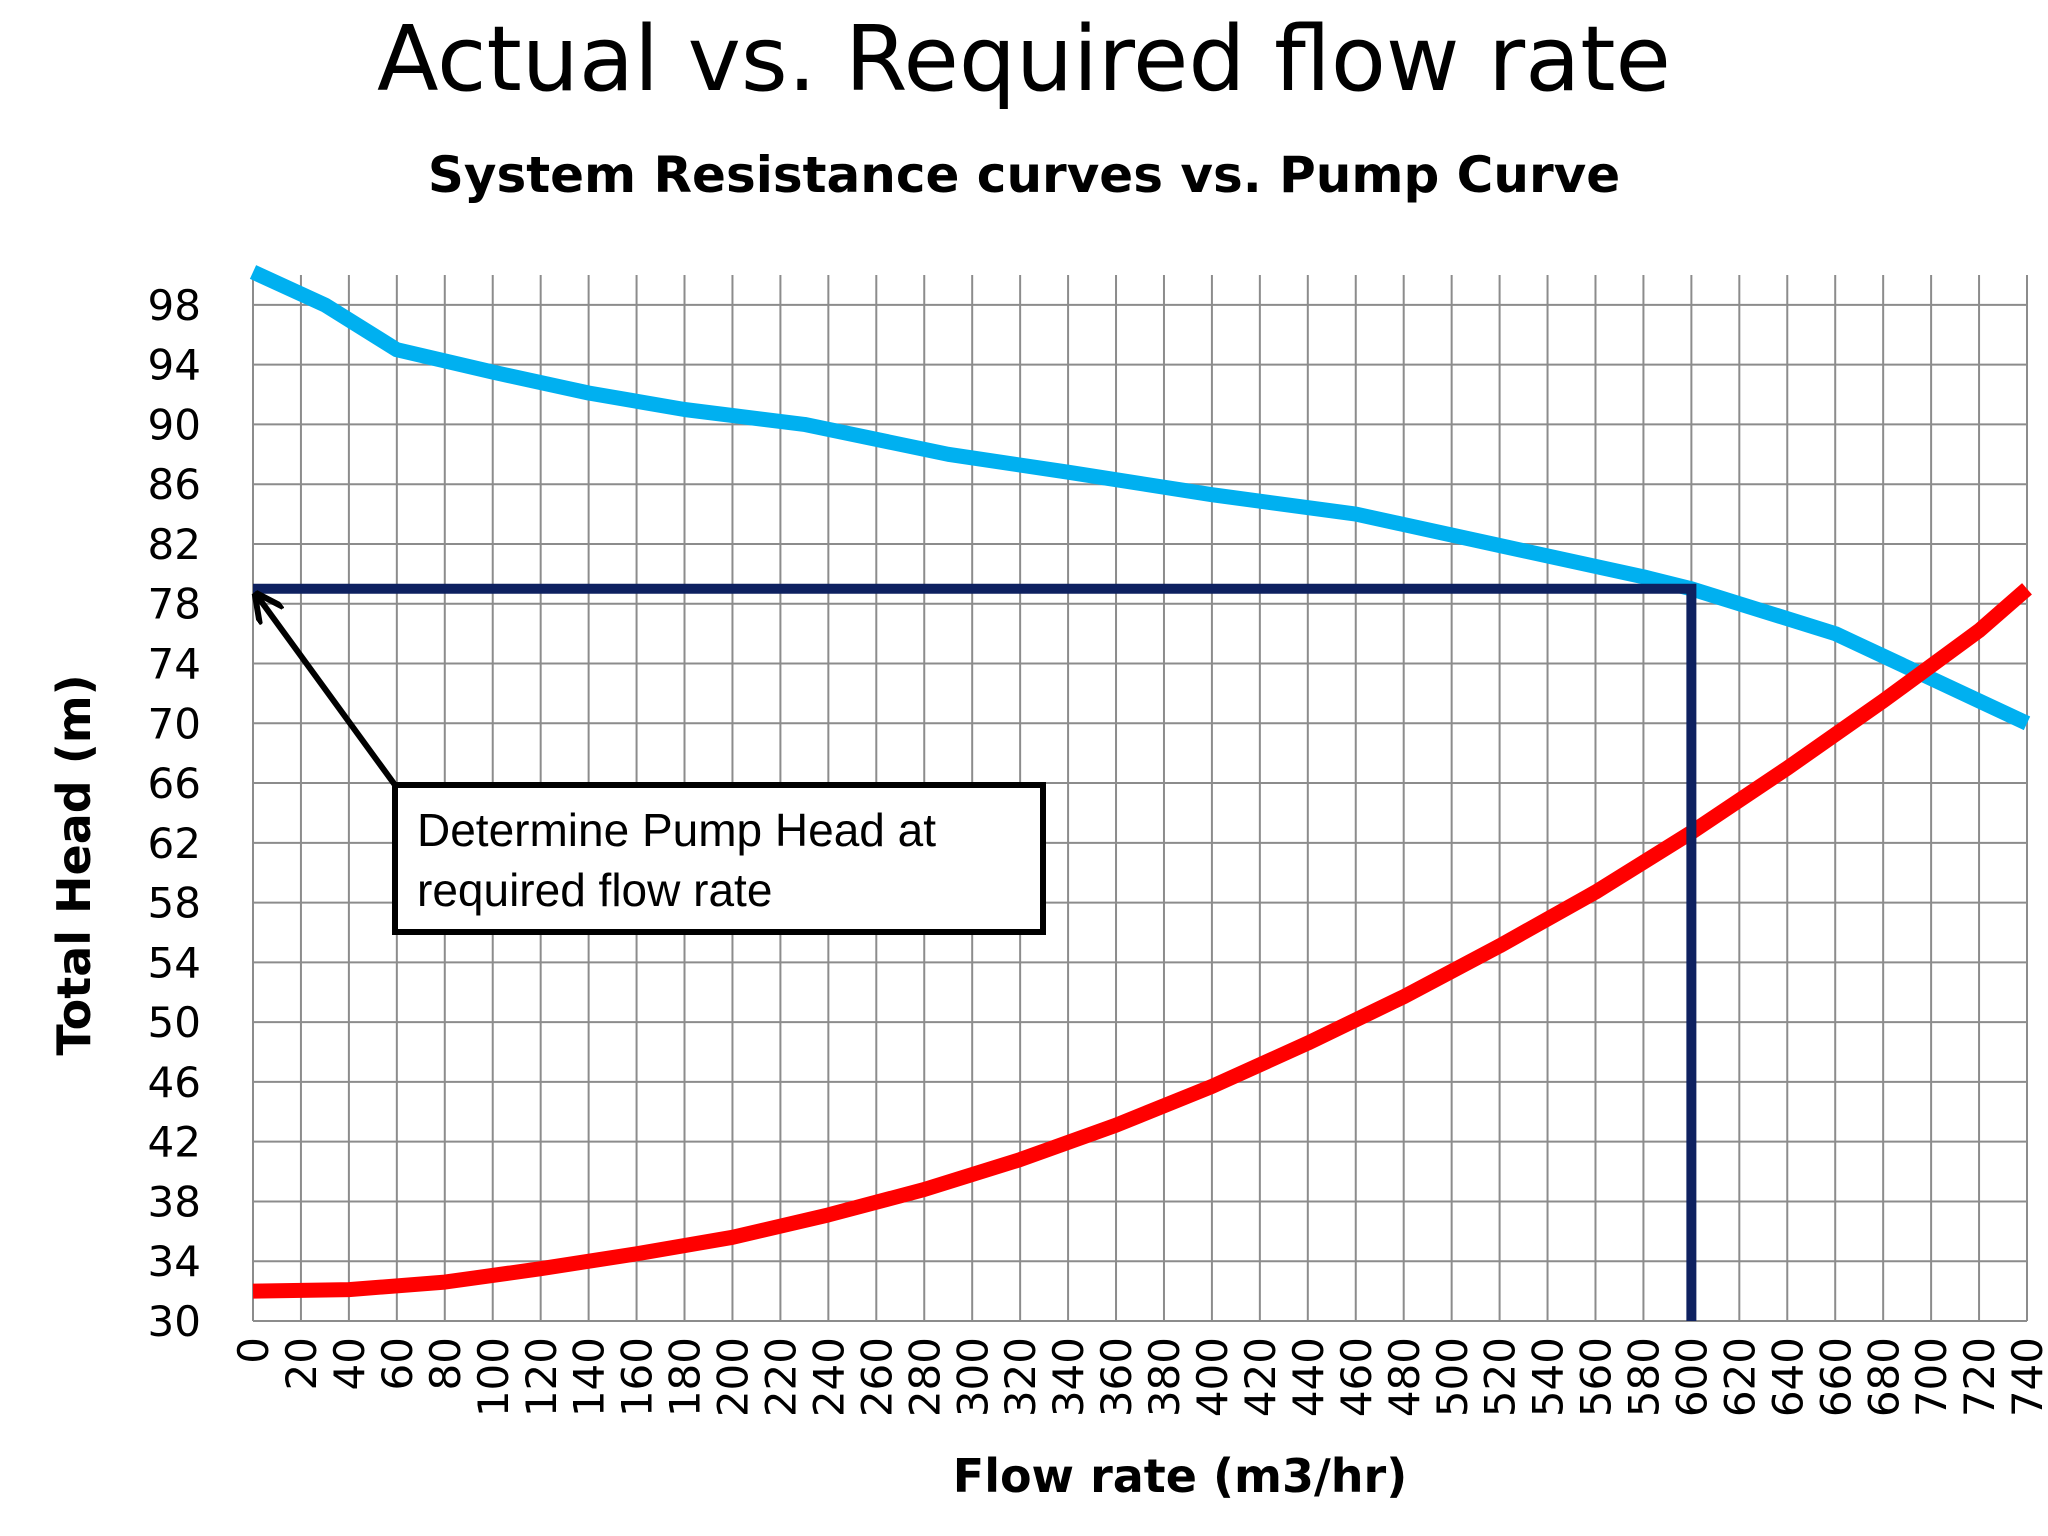 Image resolution: width=2048 pixels, height=1536 pixels. I want to click on x-tick-label: 740, so click(2025, 1377).